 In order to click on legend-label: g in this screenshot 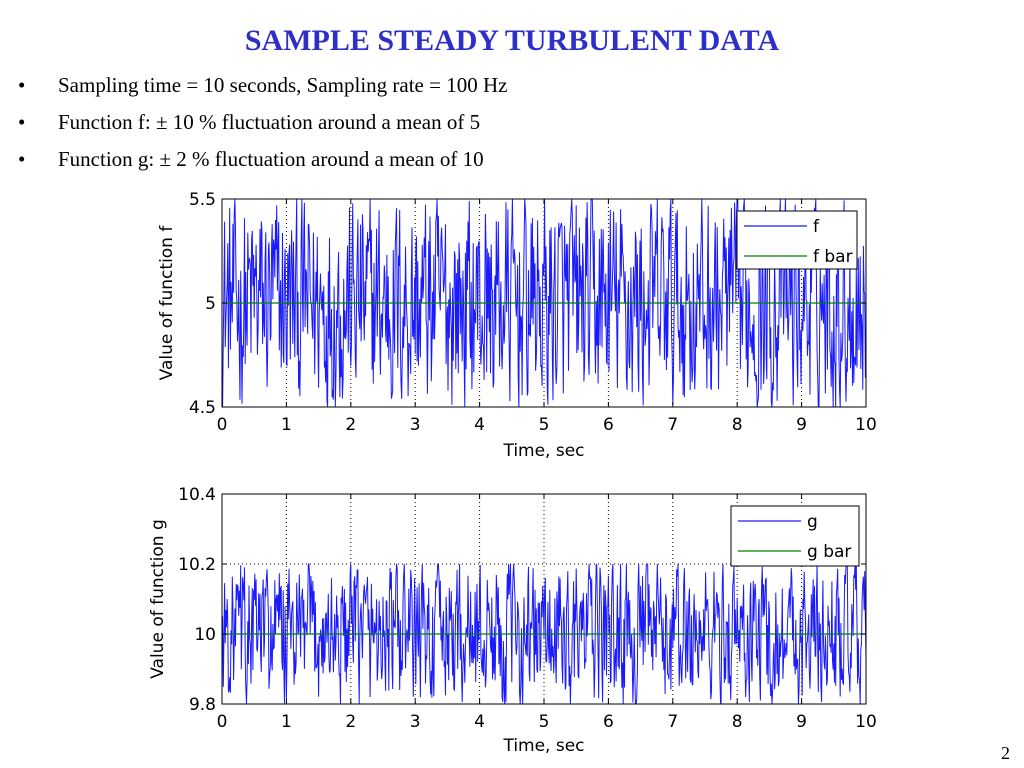, I will do `click(812, 522)`.